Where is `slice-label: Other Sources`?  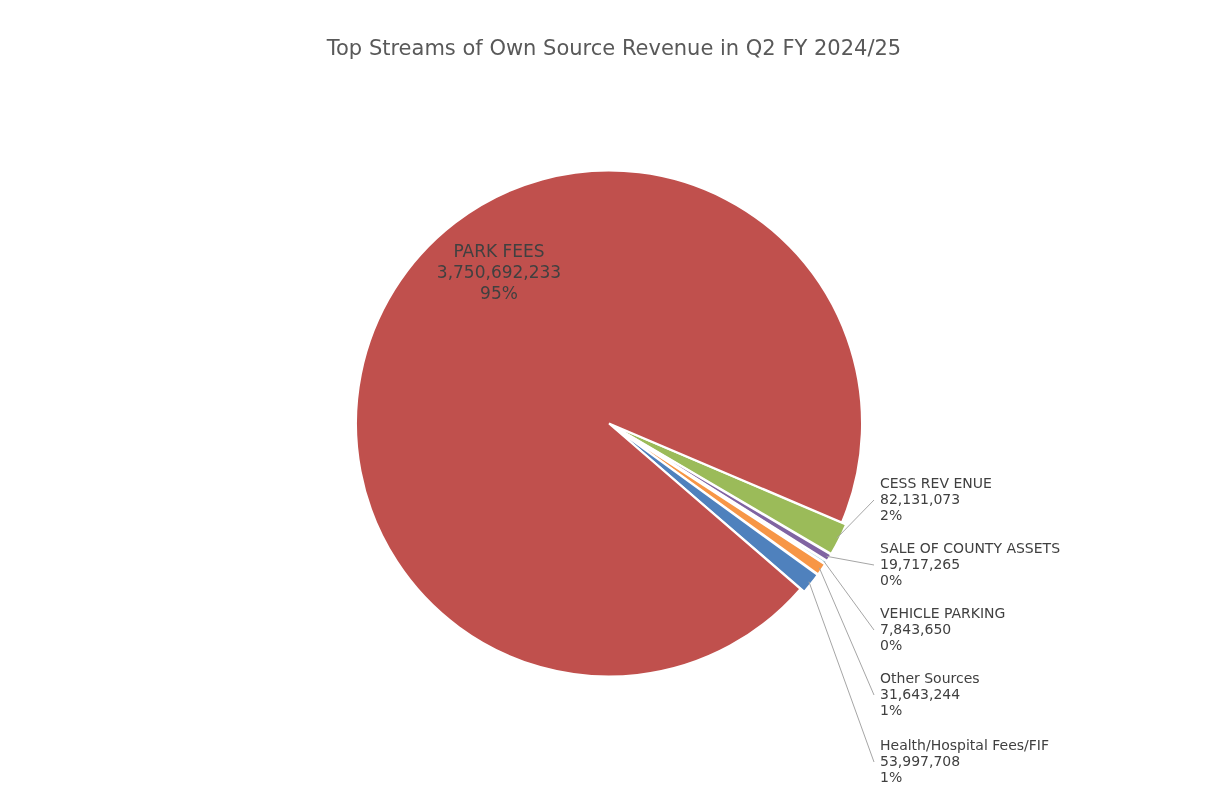
slice-label: Other Sources is located at coordinates (930, 677).